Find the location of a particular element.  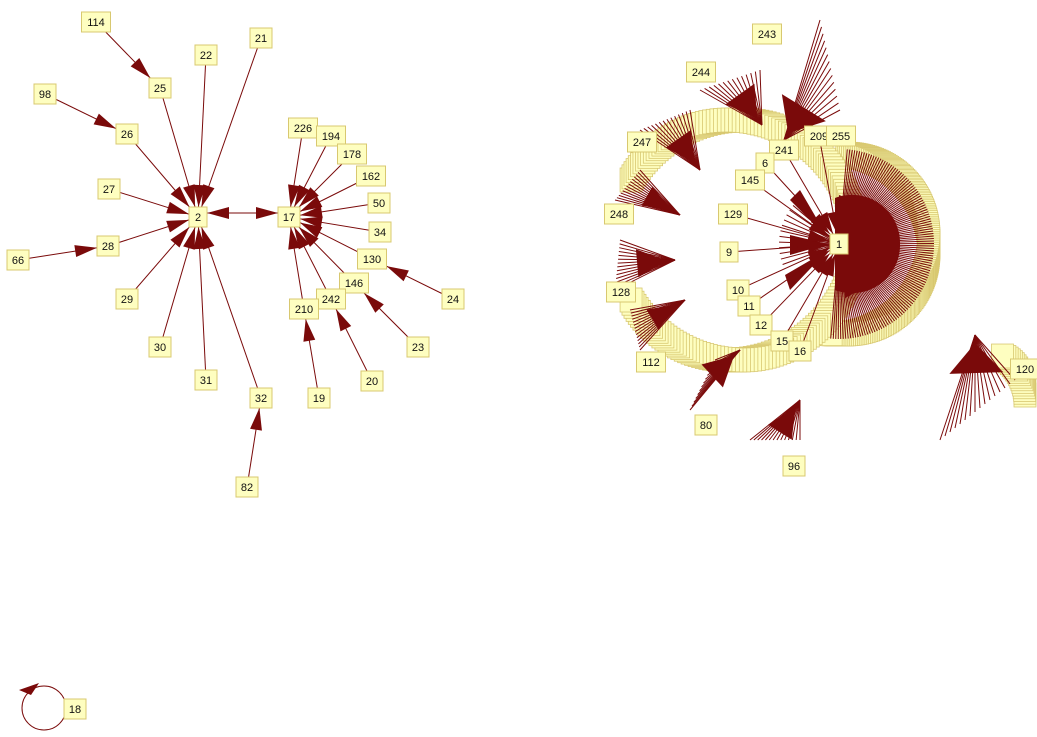

node-210: 210 is located at coordinates (304, 309).